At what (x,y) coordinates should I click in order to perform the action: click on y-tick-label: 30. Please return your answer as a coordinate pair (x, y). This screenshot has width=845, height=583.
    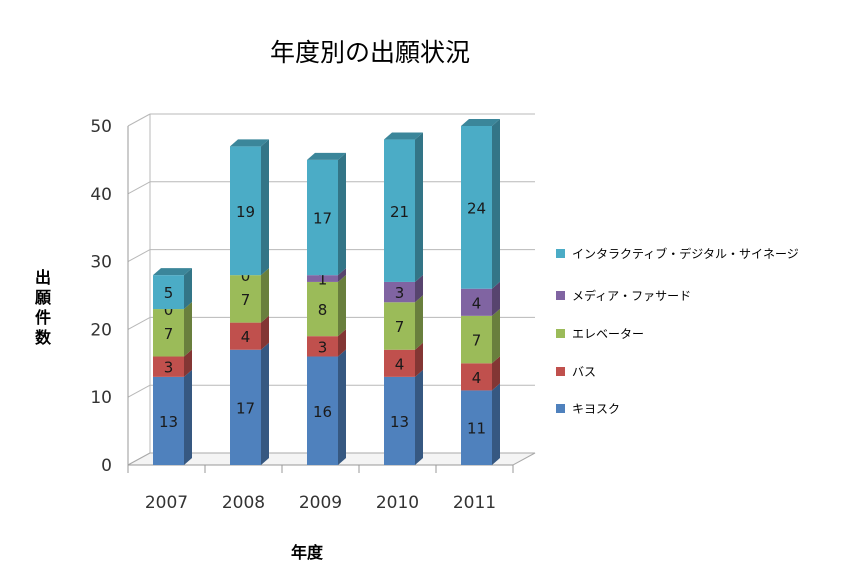
    Looking at the image, I should click on (101, 263).